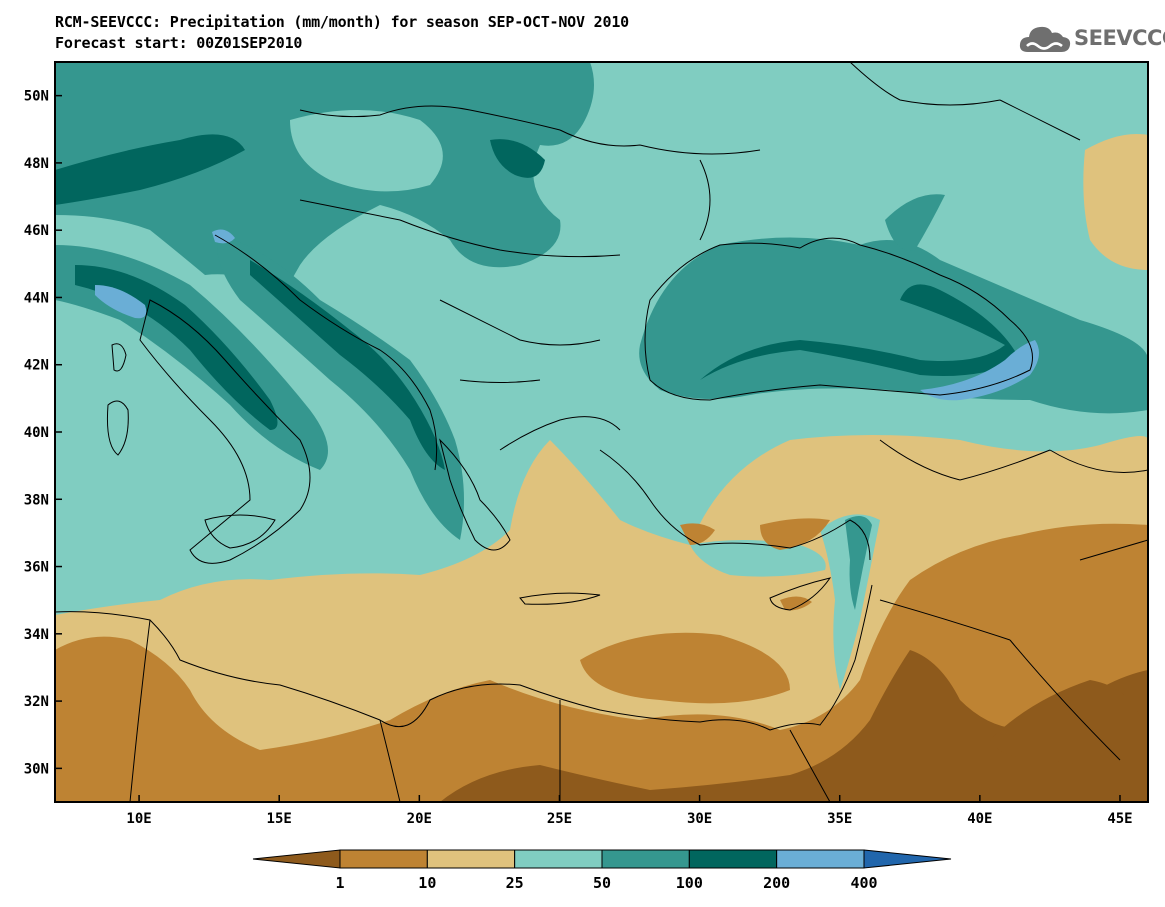 This screenshot has height=907, width=1165. What do you see at coordinates (36, 164) in the screenshot?
I see `lat-tick-label: 48N` at bounding box center [36, 164].